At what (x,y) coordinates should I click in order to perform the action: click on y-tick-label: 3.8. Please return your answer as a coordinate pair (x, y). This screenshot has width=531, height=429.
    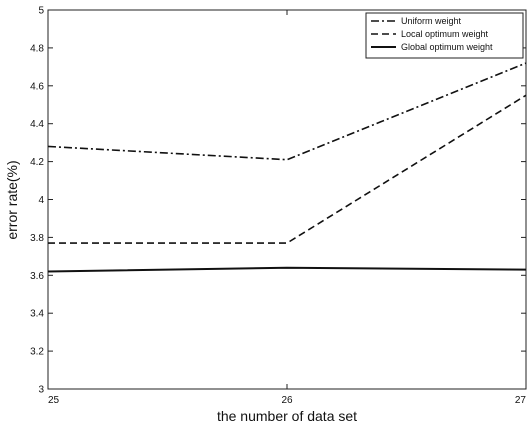
    Looking at the image, I should click on (37, 238).